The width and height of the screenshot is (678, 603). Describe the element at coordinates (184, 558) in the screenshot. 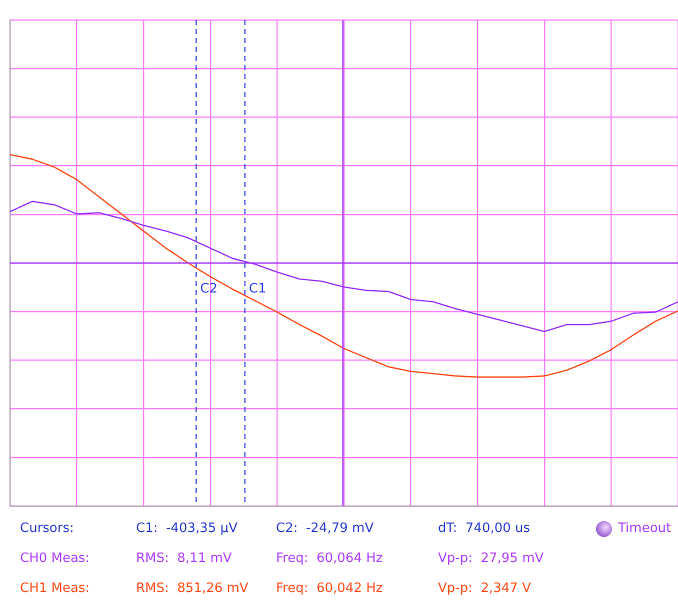

I see `text: RMS: 8,11 mV` at that location.